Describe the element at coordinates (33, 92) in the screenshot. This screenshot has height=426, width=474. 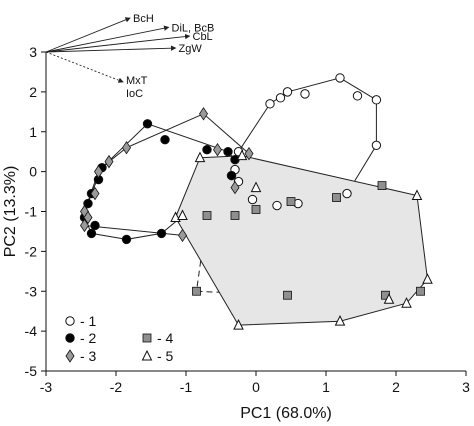
I see `y-tick-label-8: 2` at that location.